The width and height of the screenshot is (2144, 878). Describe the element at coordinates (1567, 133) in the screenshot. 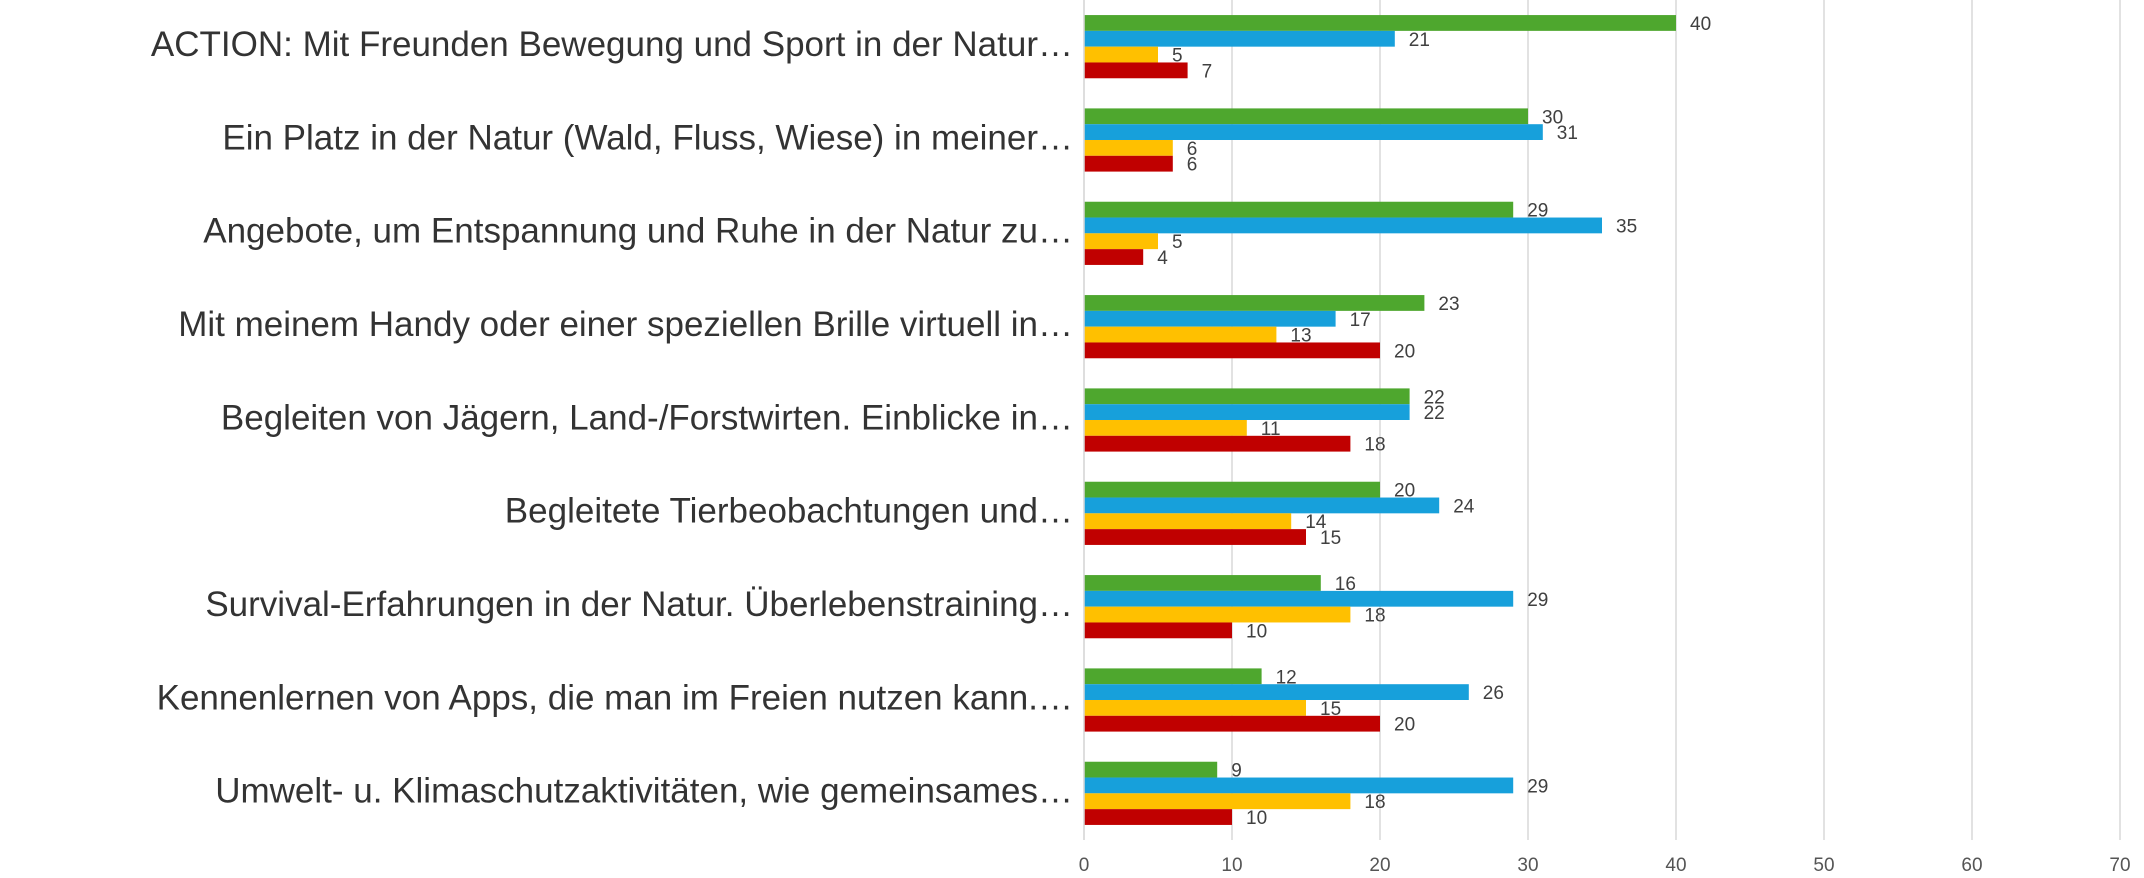

I see `value-label: 31` at that location.